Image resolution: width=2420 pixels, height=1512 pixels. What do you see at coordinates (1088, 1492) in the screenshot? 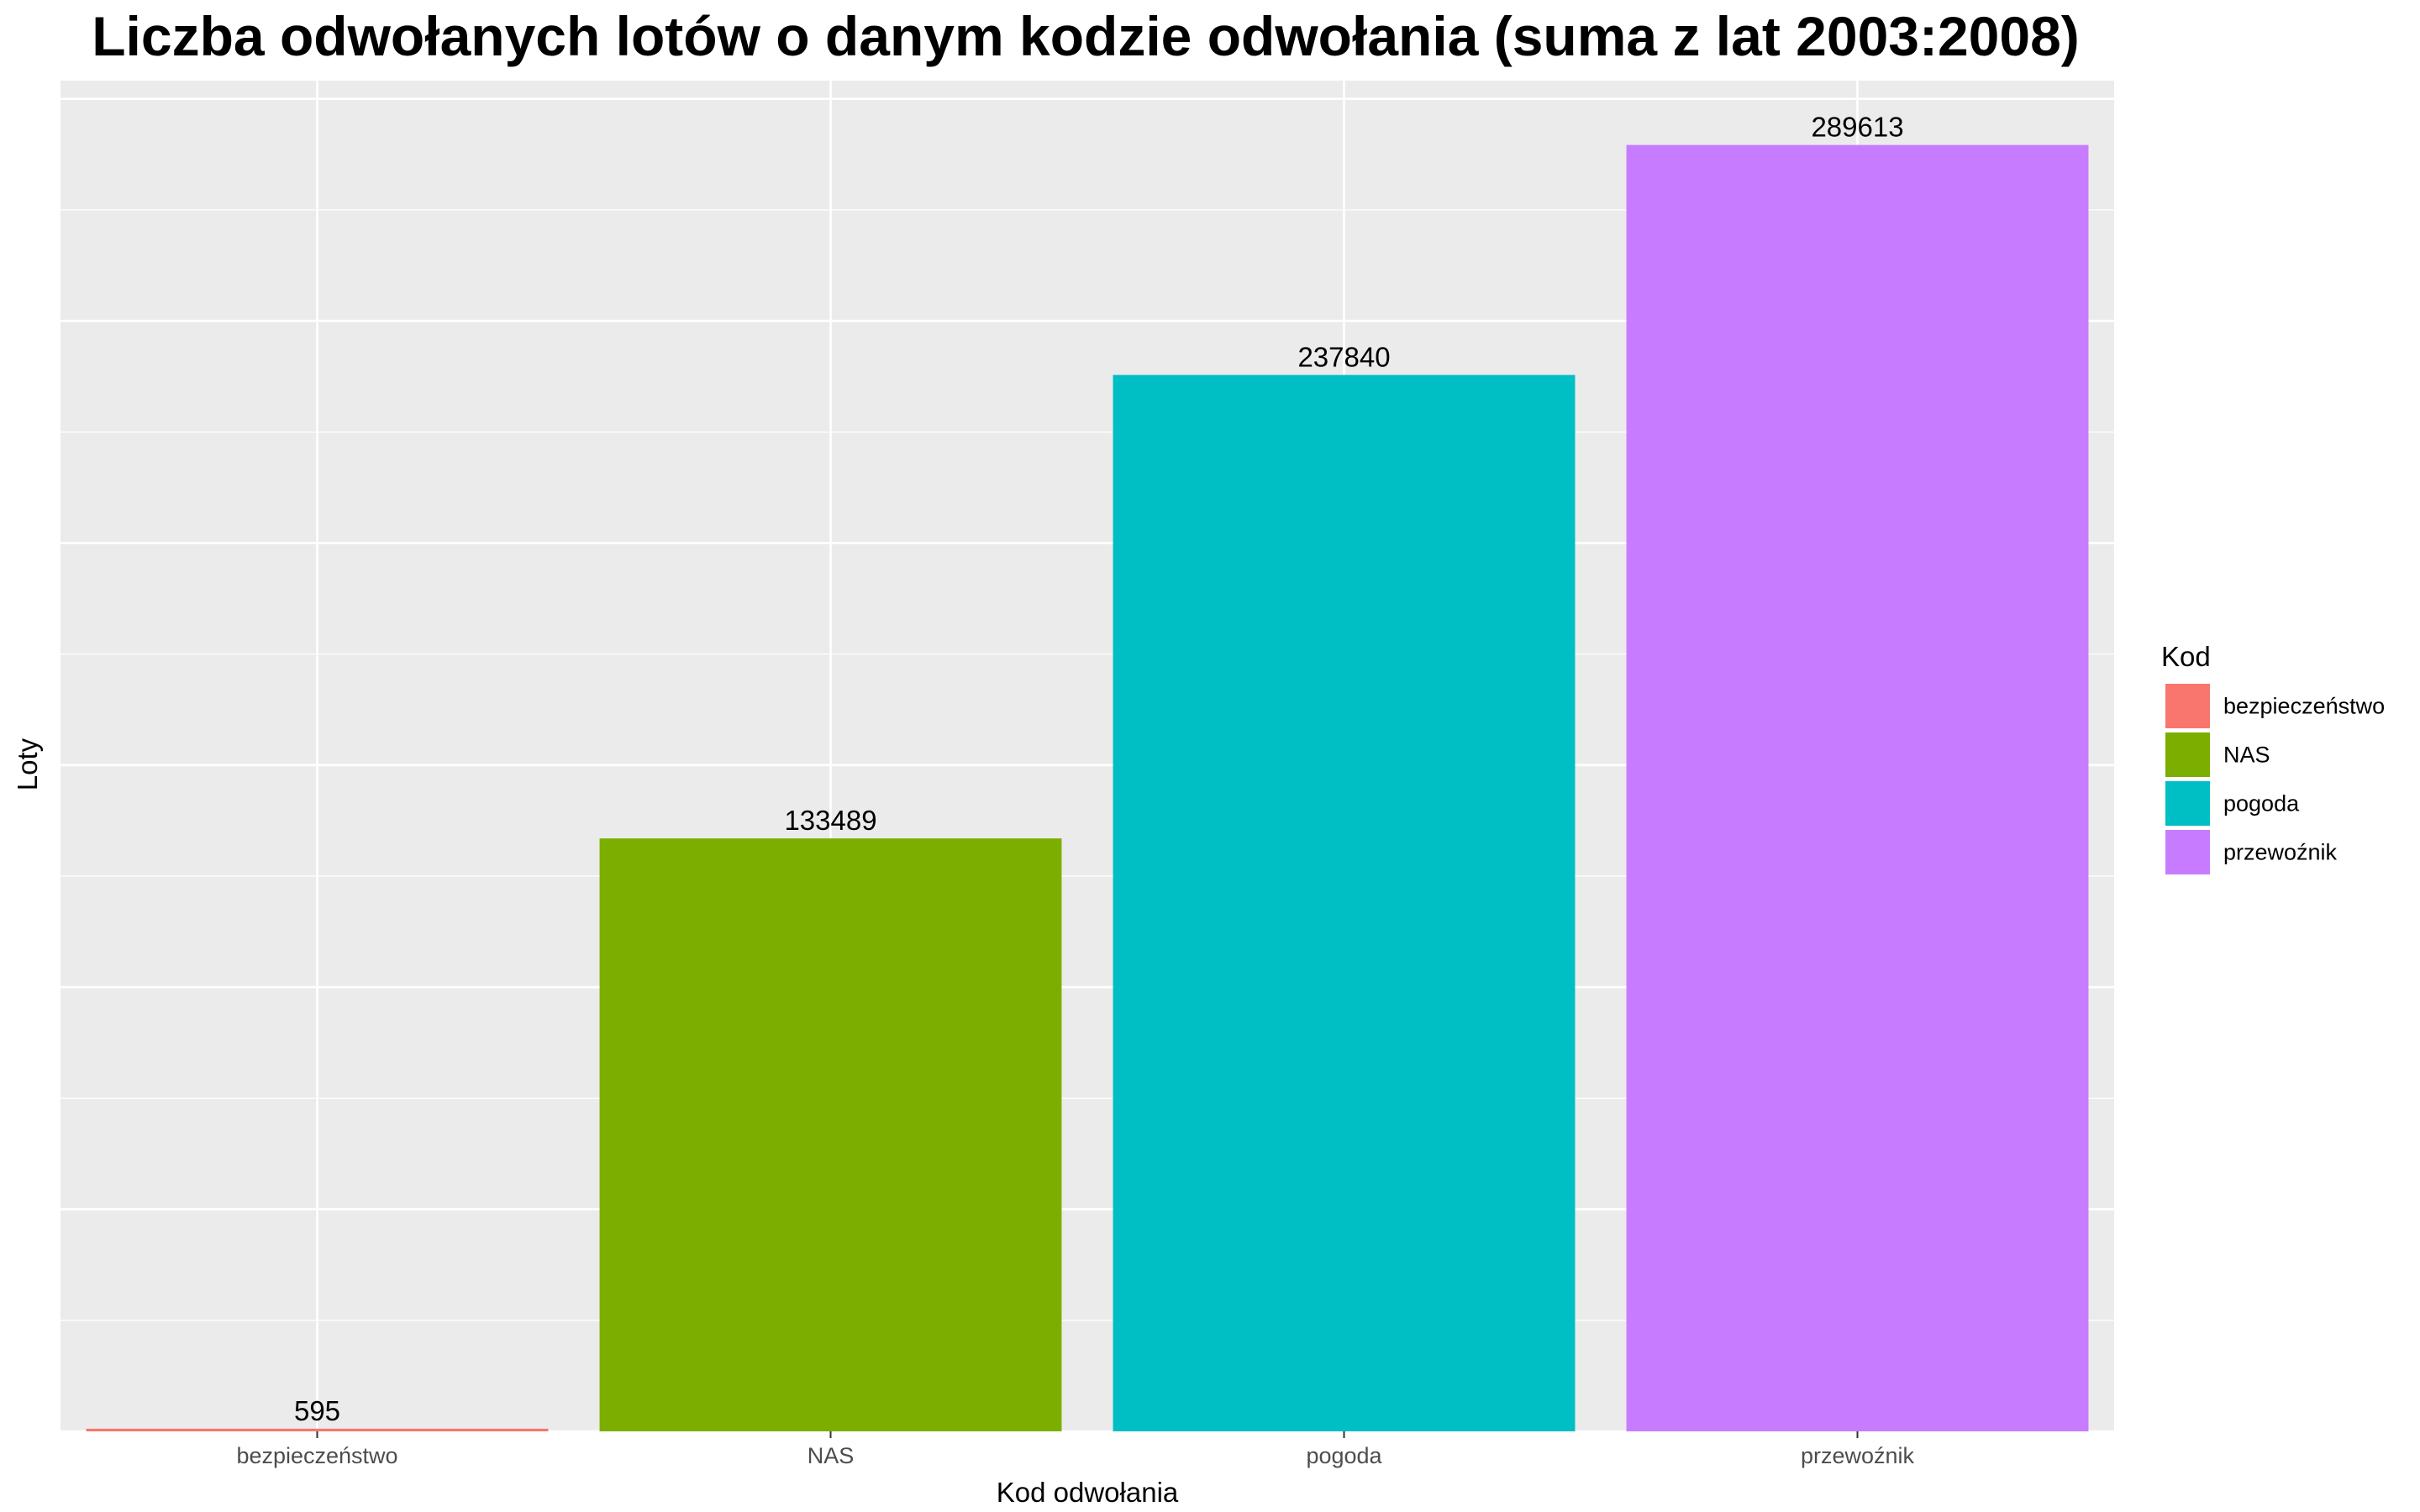
I see `x-axis-title: Kod odwołania` at bounding box center [1088, 1492].